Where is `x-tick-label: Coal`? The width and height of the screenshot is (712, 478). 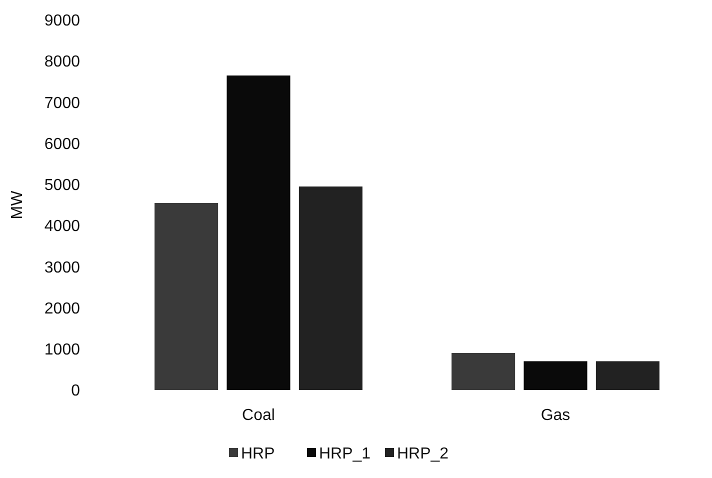
x-tick-label: Coal is located at coordinates (258, 415).